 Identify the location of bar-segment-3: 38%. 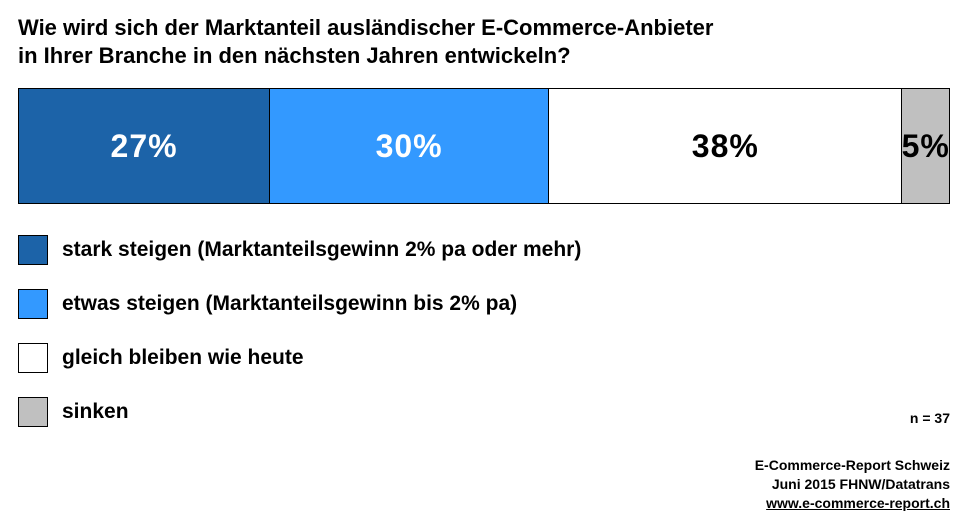
(726, 146).